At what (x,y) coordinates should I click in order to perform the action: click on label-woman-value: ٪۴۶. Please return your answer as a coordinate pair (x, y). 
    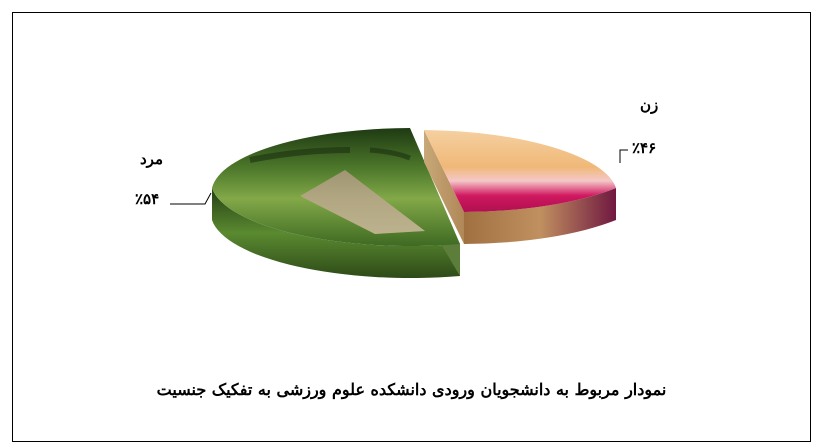
    Looking at the image, I should click on (644, 148).